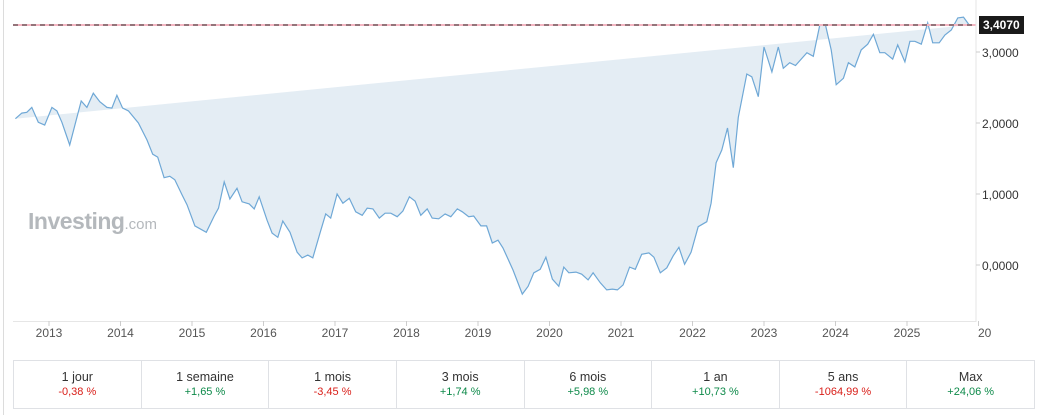 The image size is (1045, 415). I want to click on x-axis-label: 2021, so click(621, 333).